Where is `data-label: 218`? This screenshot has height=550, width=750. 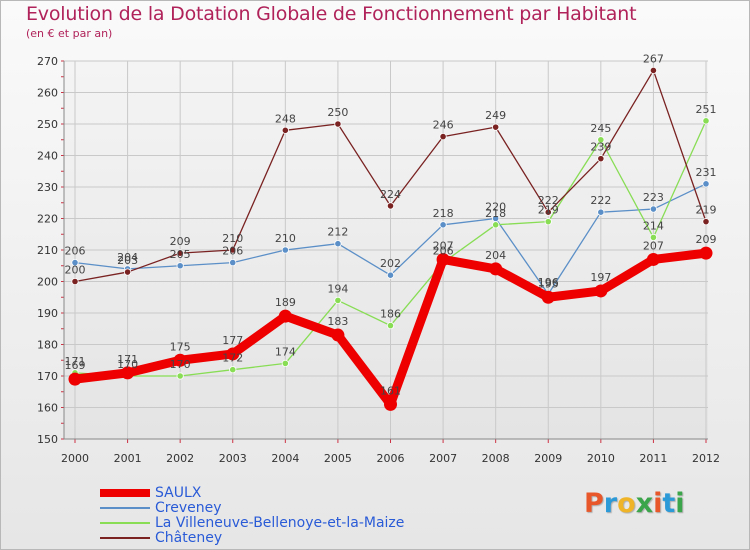 data-label: 218 is located at coordinates (495, 213).